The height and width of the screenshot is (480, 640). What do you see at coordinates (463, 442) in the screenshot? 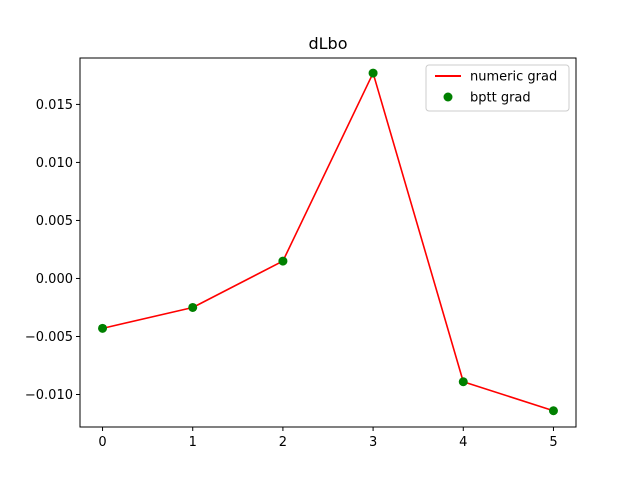
I see `x-tick-label: 4` at bounding box center [463, 442].